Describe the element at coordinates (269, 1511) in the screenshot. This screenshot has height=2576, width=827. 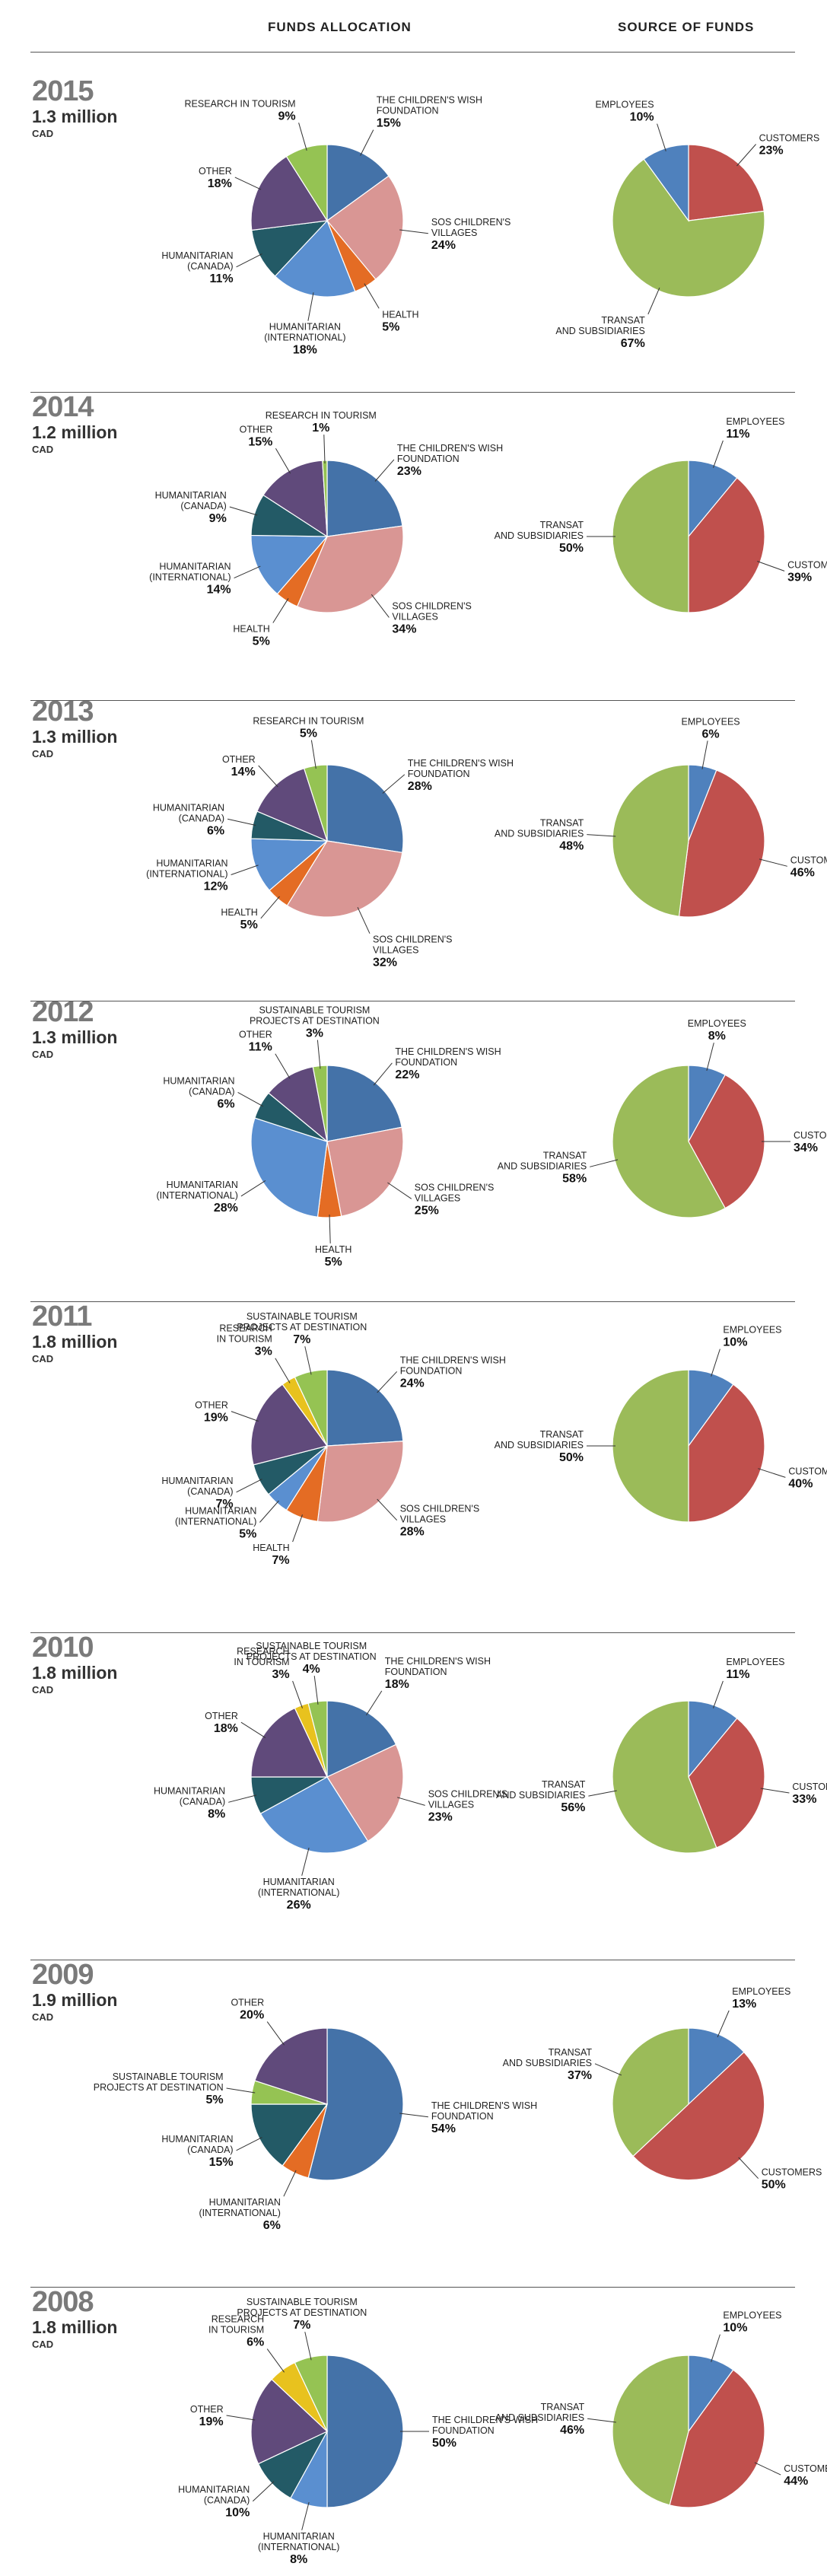
I see `alloc-leader-intl` at that location.